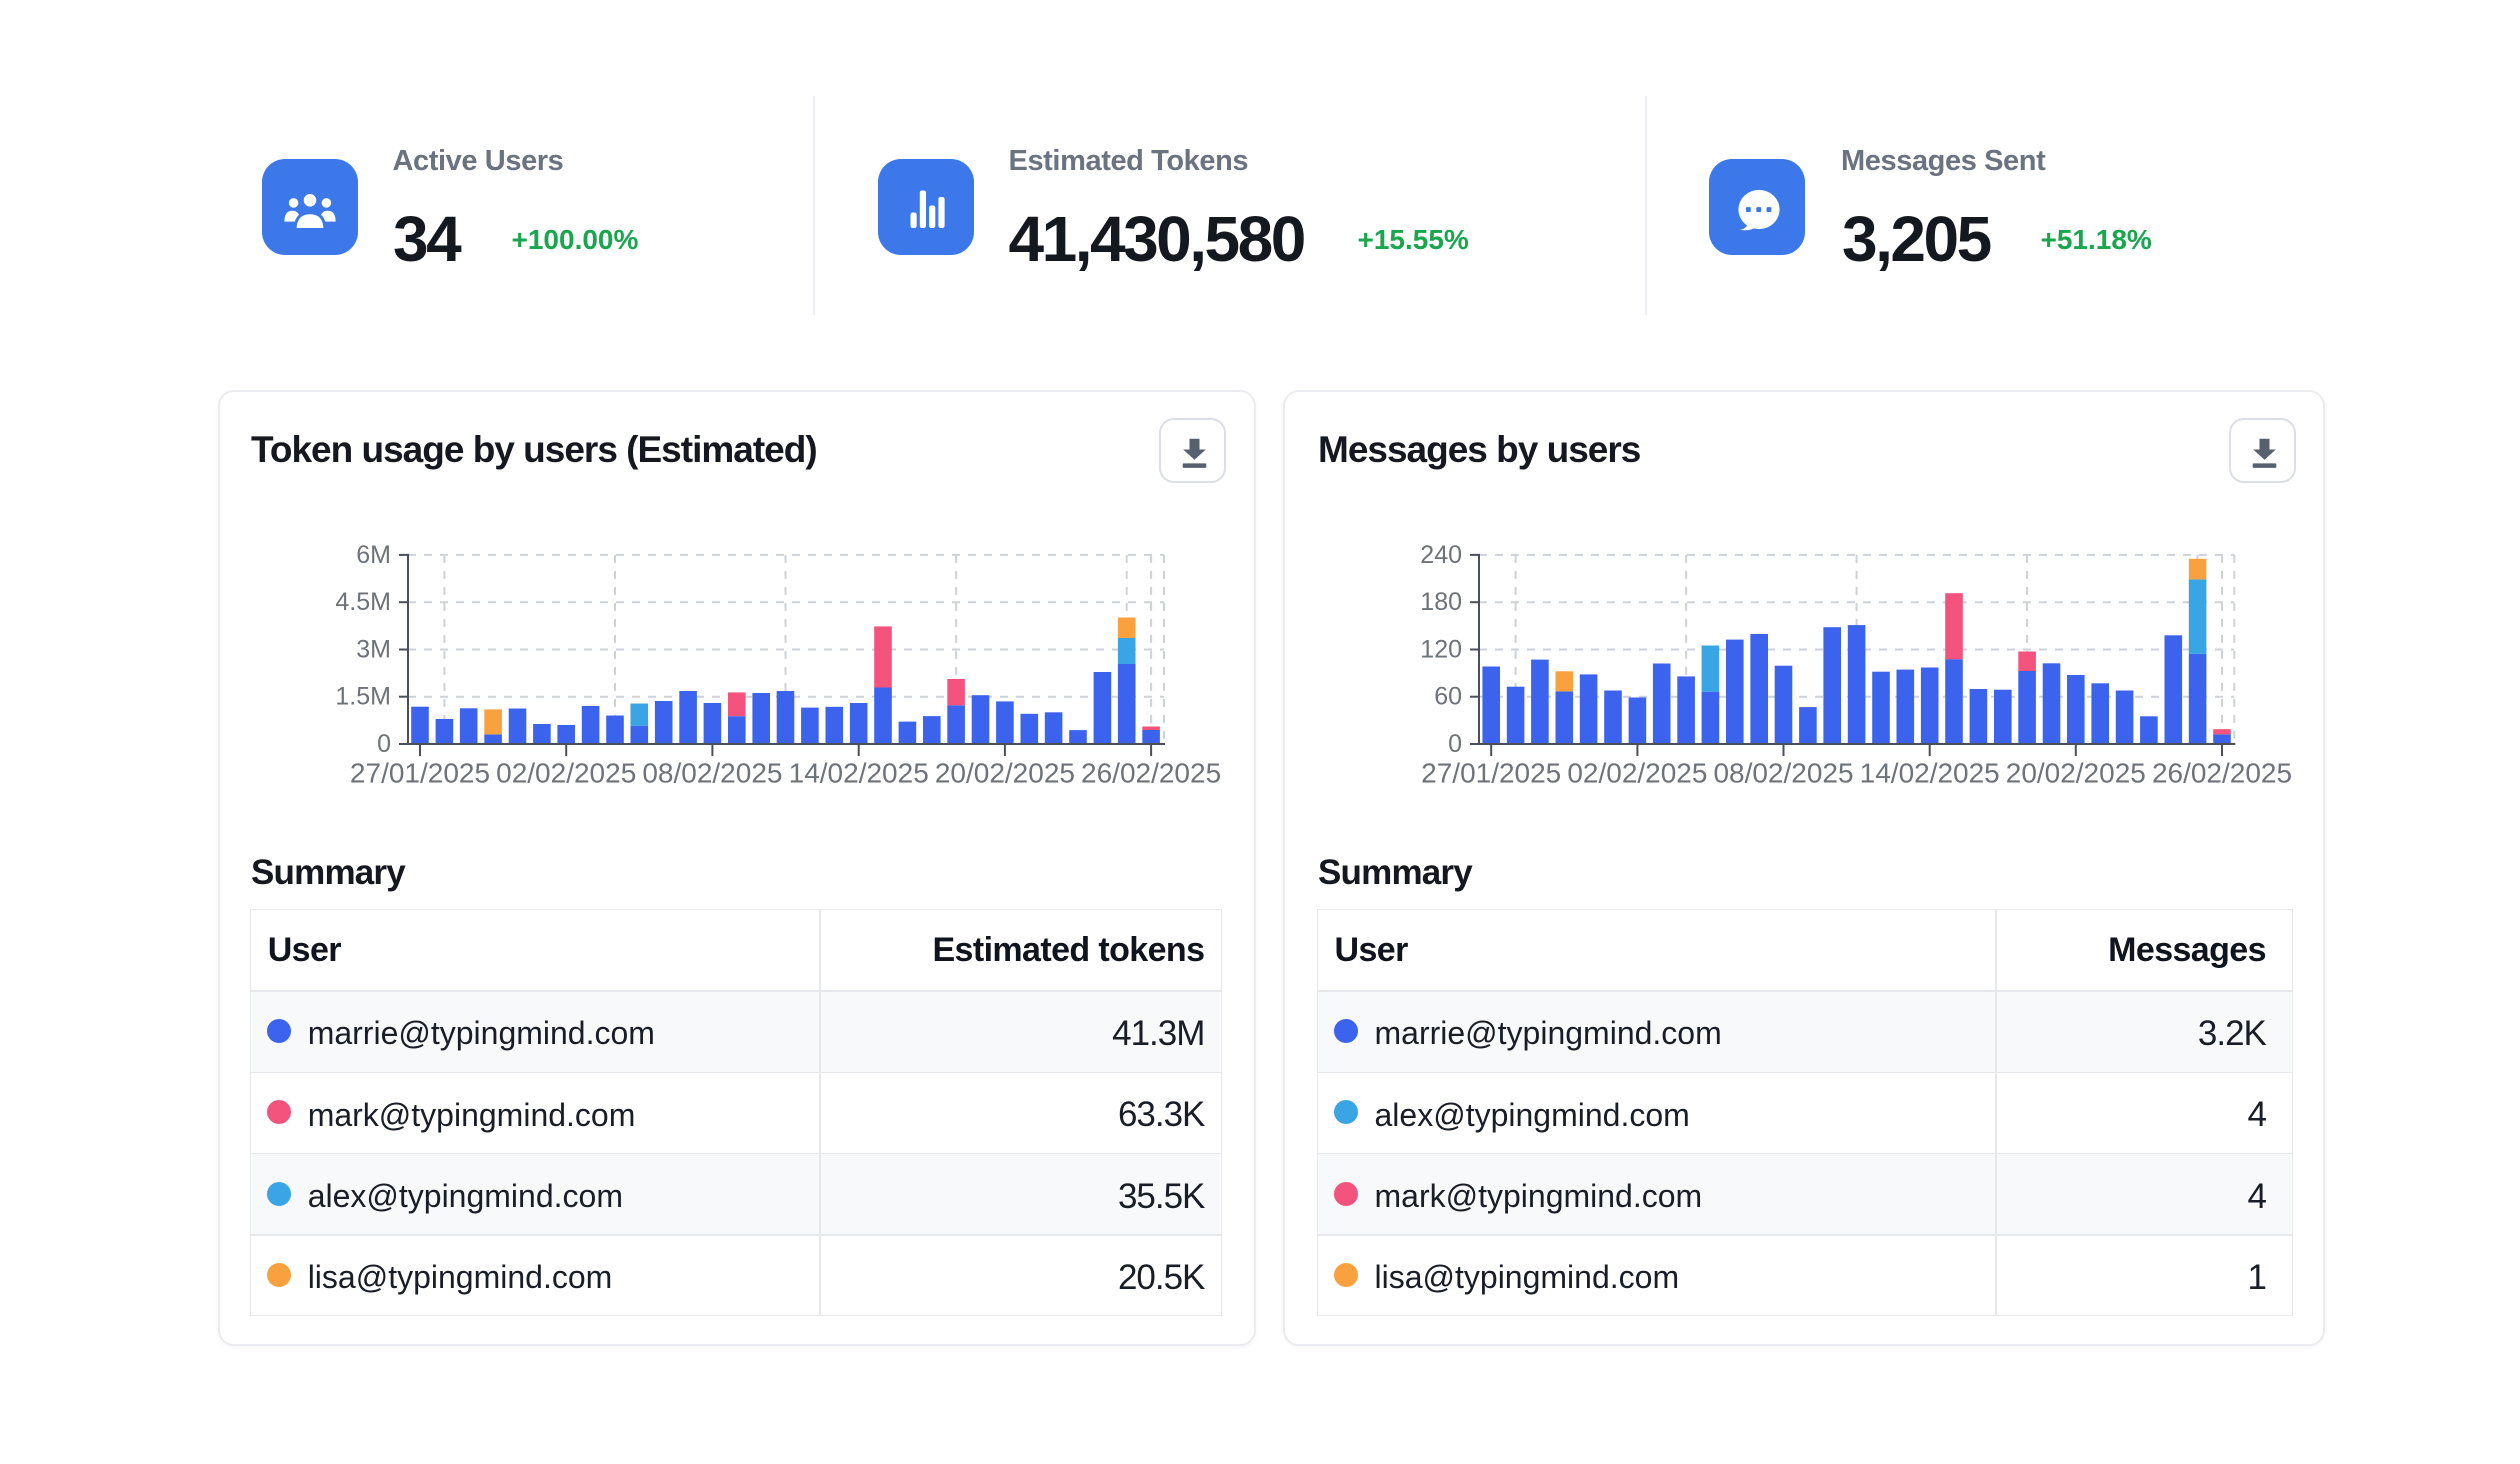  What do you see at coordinates (373, 650) in the screenshot?
I see `svg-text: 3M` at bounding box center [373, 650].